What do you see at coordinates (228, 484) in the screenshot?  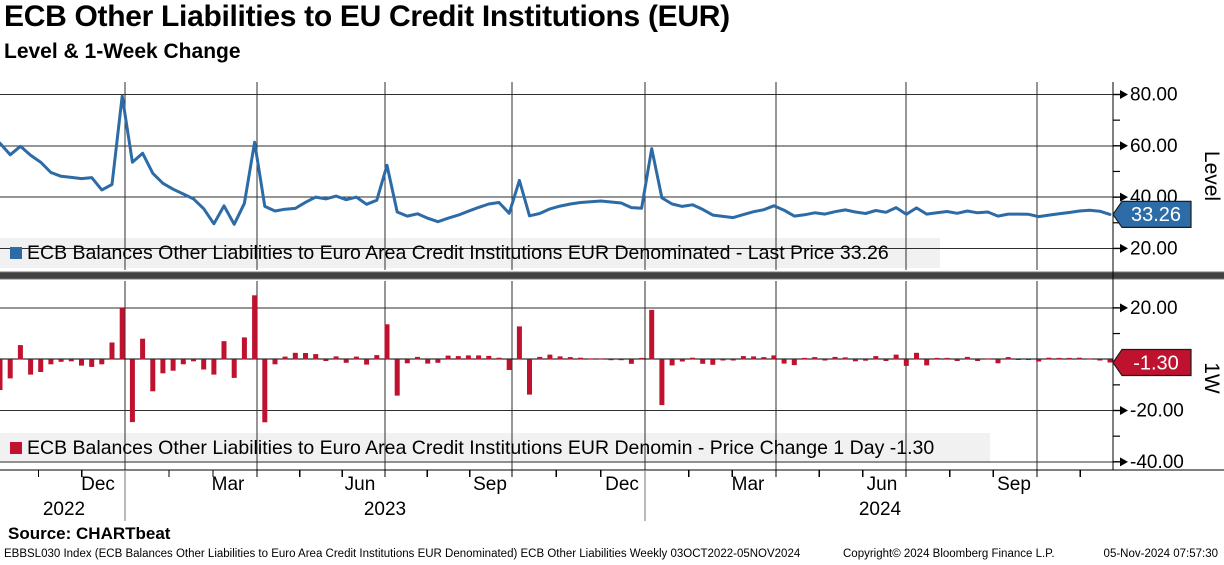 I see `month-label: Mar` at bounding box center [228, 484].